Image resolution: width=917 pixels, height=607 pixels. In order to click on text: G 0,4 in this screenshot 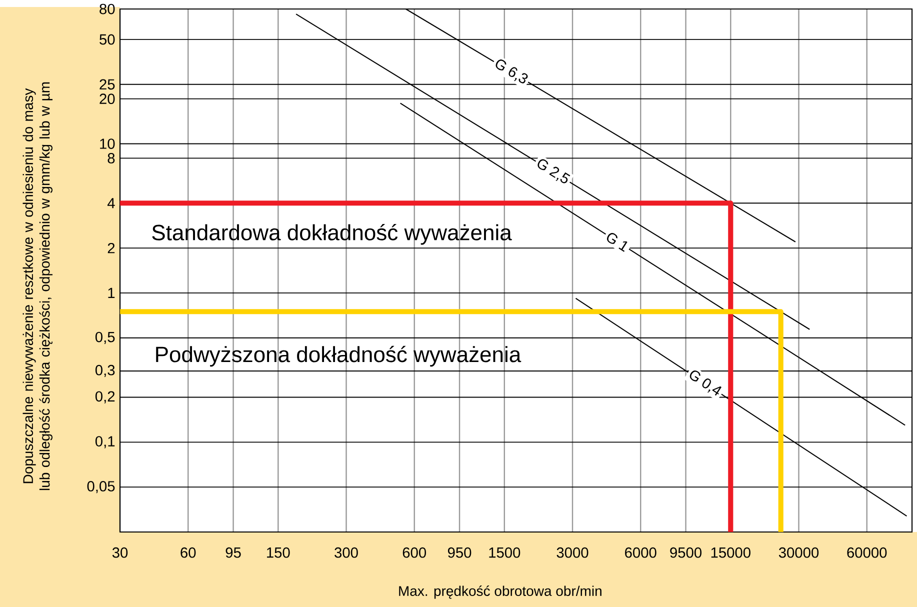, I will do `click(706, 383)`.